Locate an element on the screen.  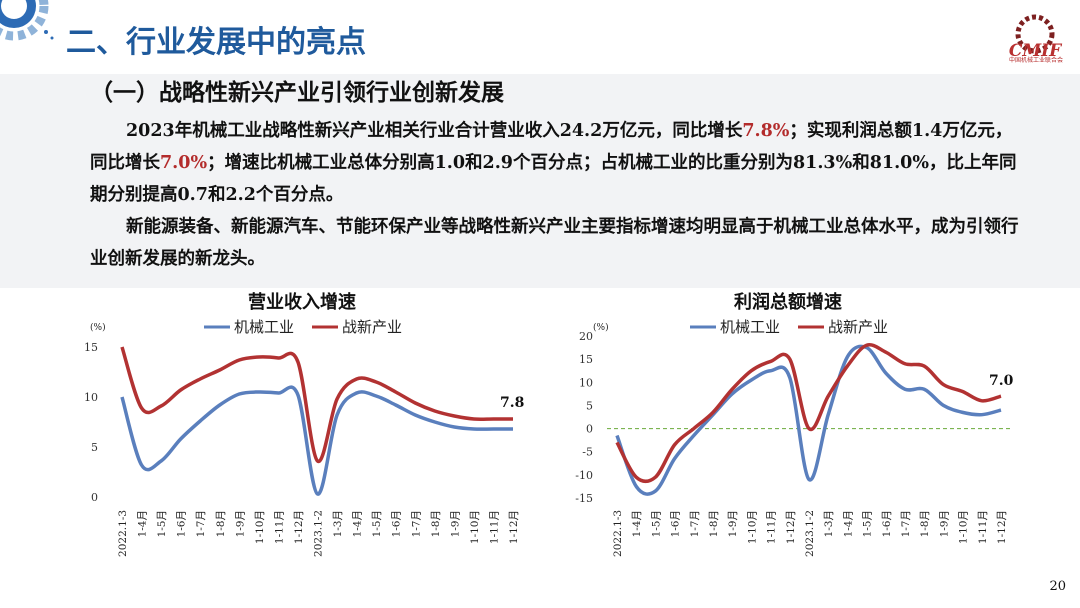
revenue-series-strategic-line is located at coordinates (316, 404).